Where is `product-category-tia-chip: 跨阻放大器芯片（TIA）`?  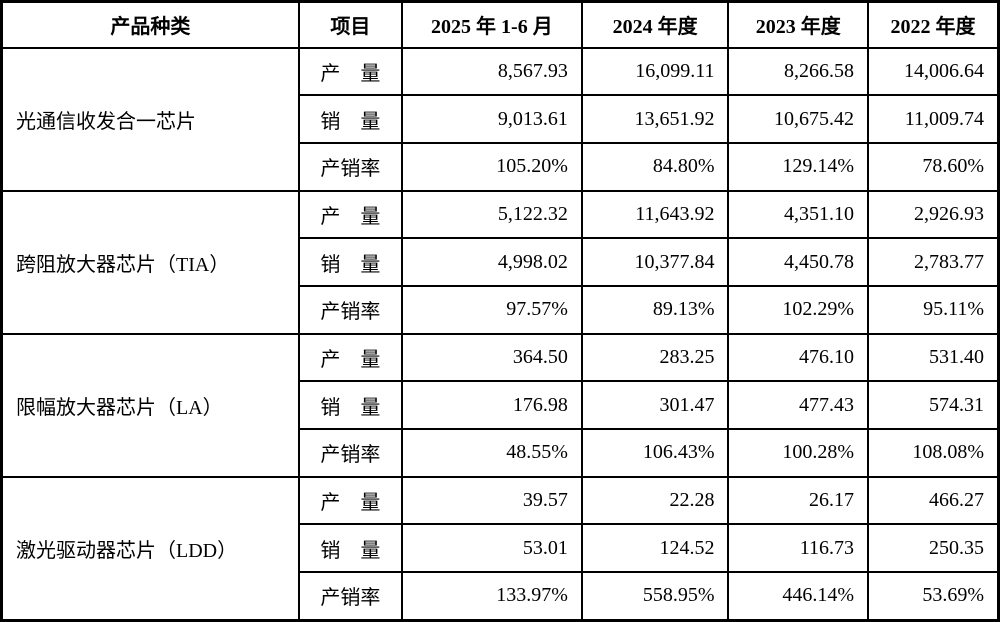 product-category-tia-chip: 跨阻放大器芯片（TIA） is located at coordinates (150, 262).